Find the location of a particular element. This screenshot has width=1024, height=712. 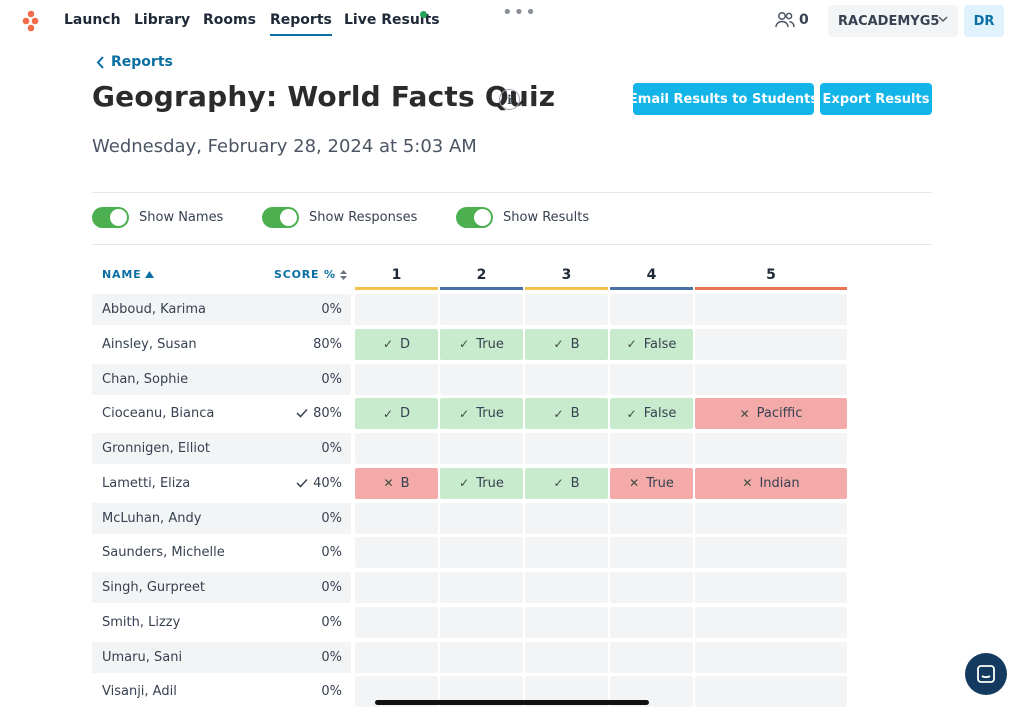

app-logo-icon is located at coordinates (32, 21).